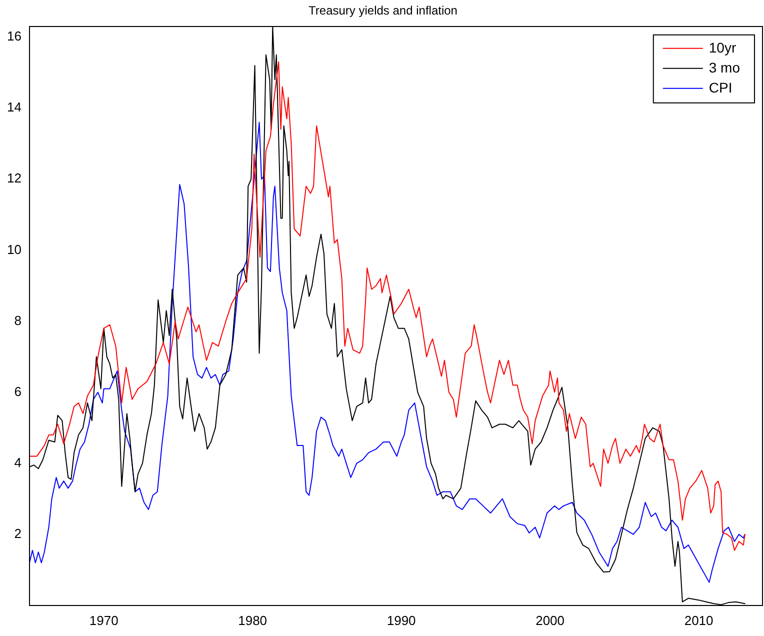 This screenshot has width=764, height=636. What do you see at coordinates (401, 620) in the screenshot?
I see `x-tick-label: 1990` at bounding box center [401, 620].